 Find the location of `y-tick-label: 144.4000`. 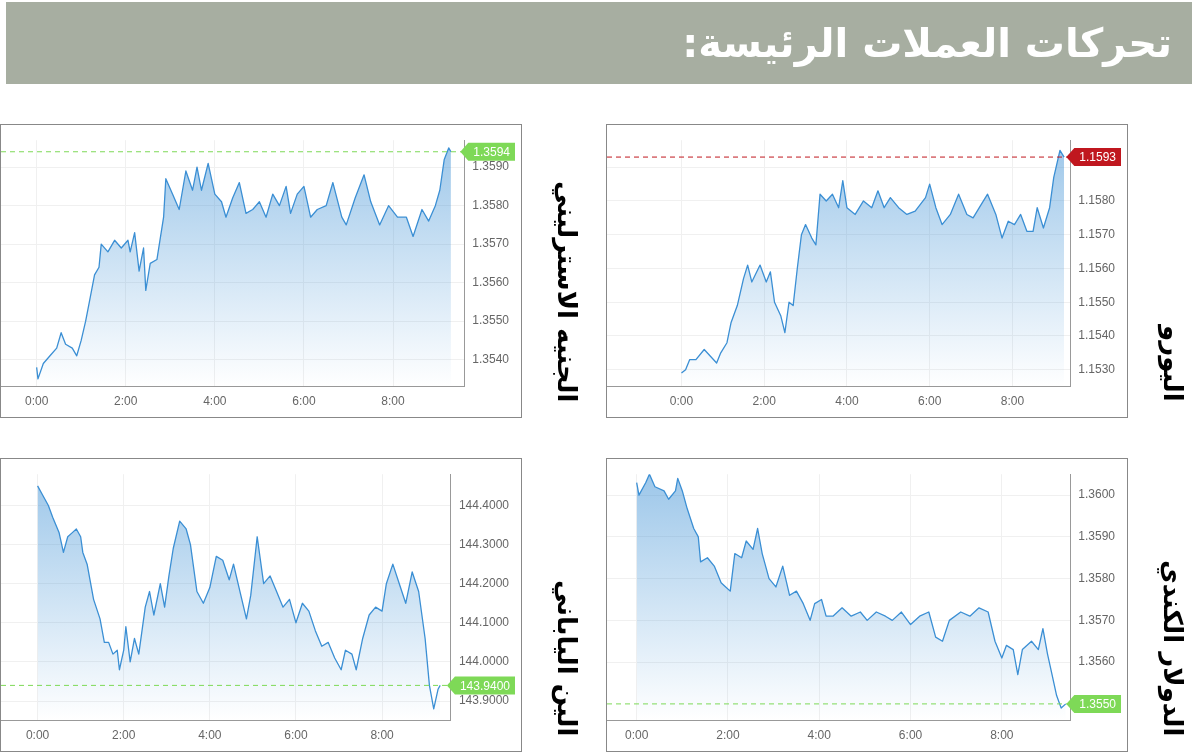

y-tick-label: 144.4000 is located at coordinates (484, 504).